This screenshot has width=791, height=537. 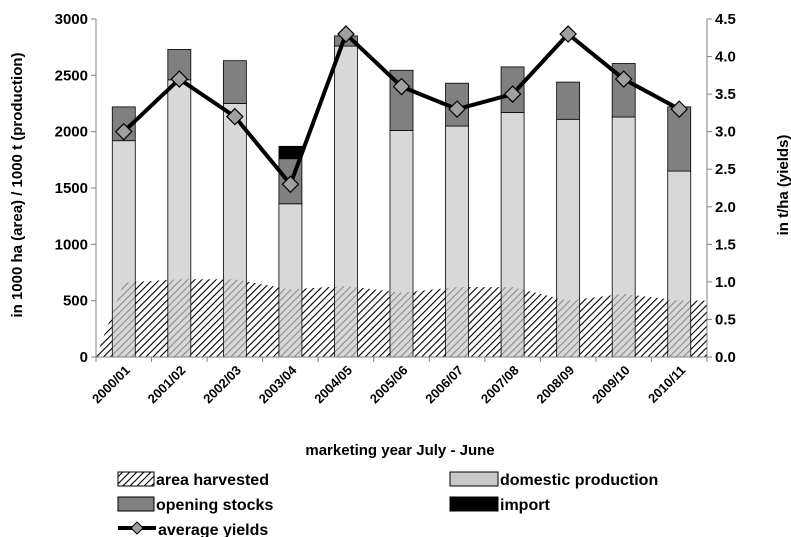 What do you see at coordinates (278, 384) in the screenshot?
I see `x-tick-label: 2003/04` at bounding box center [278, 384].